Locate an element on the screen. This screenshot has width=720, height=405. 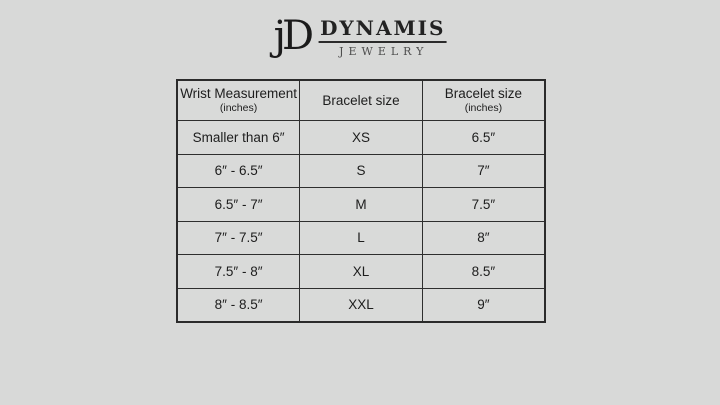
bracelet-size-inches-cell: 8″ is located at coordinates (483, 237).